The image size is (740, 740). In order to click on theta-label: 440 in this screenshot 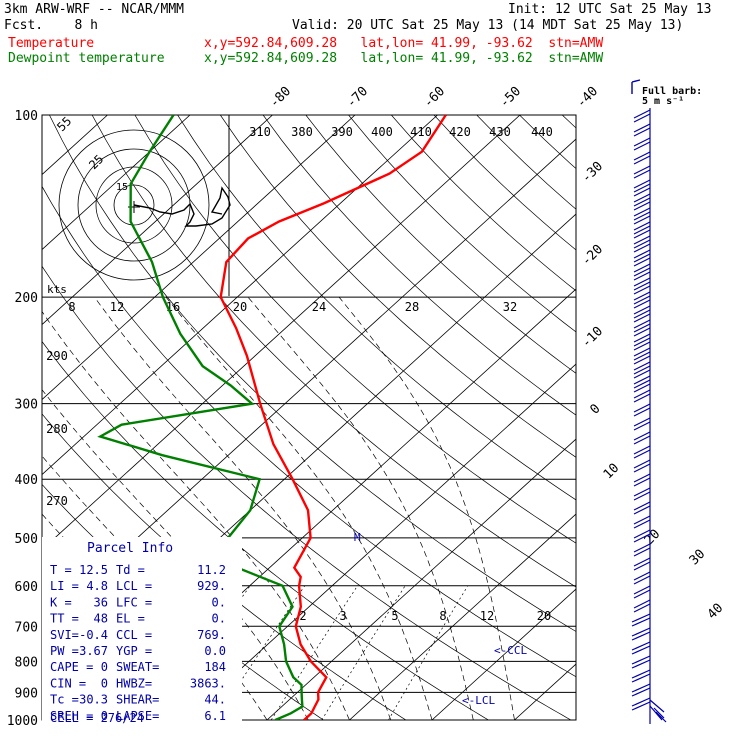, I will do `click(542, 132)`.